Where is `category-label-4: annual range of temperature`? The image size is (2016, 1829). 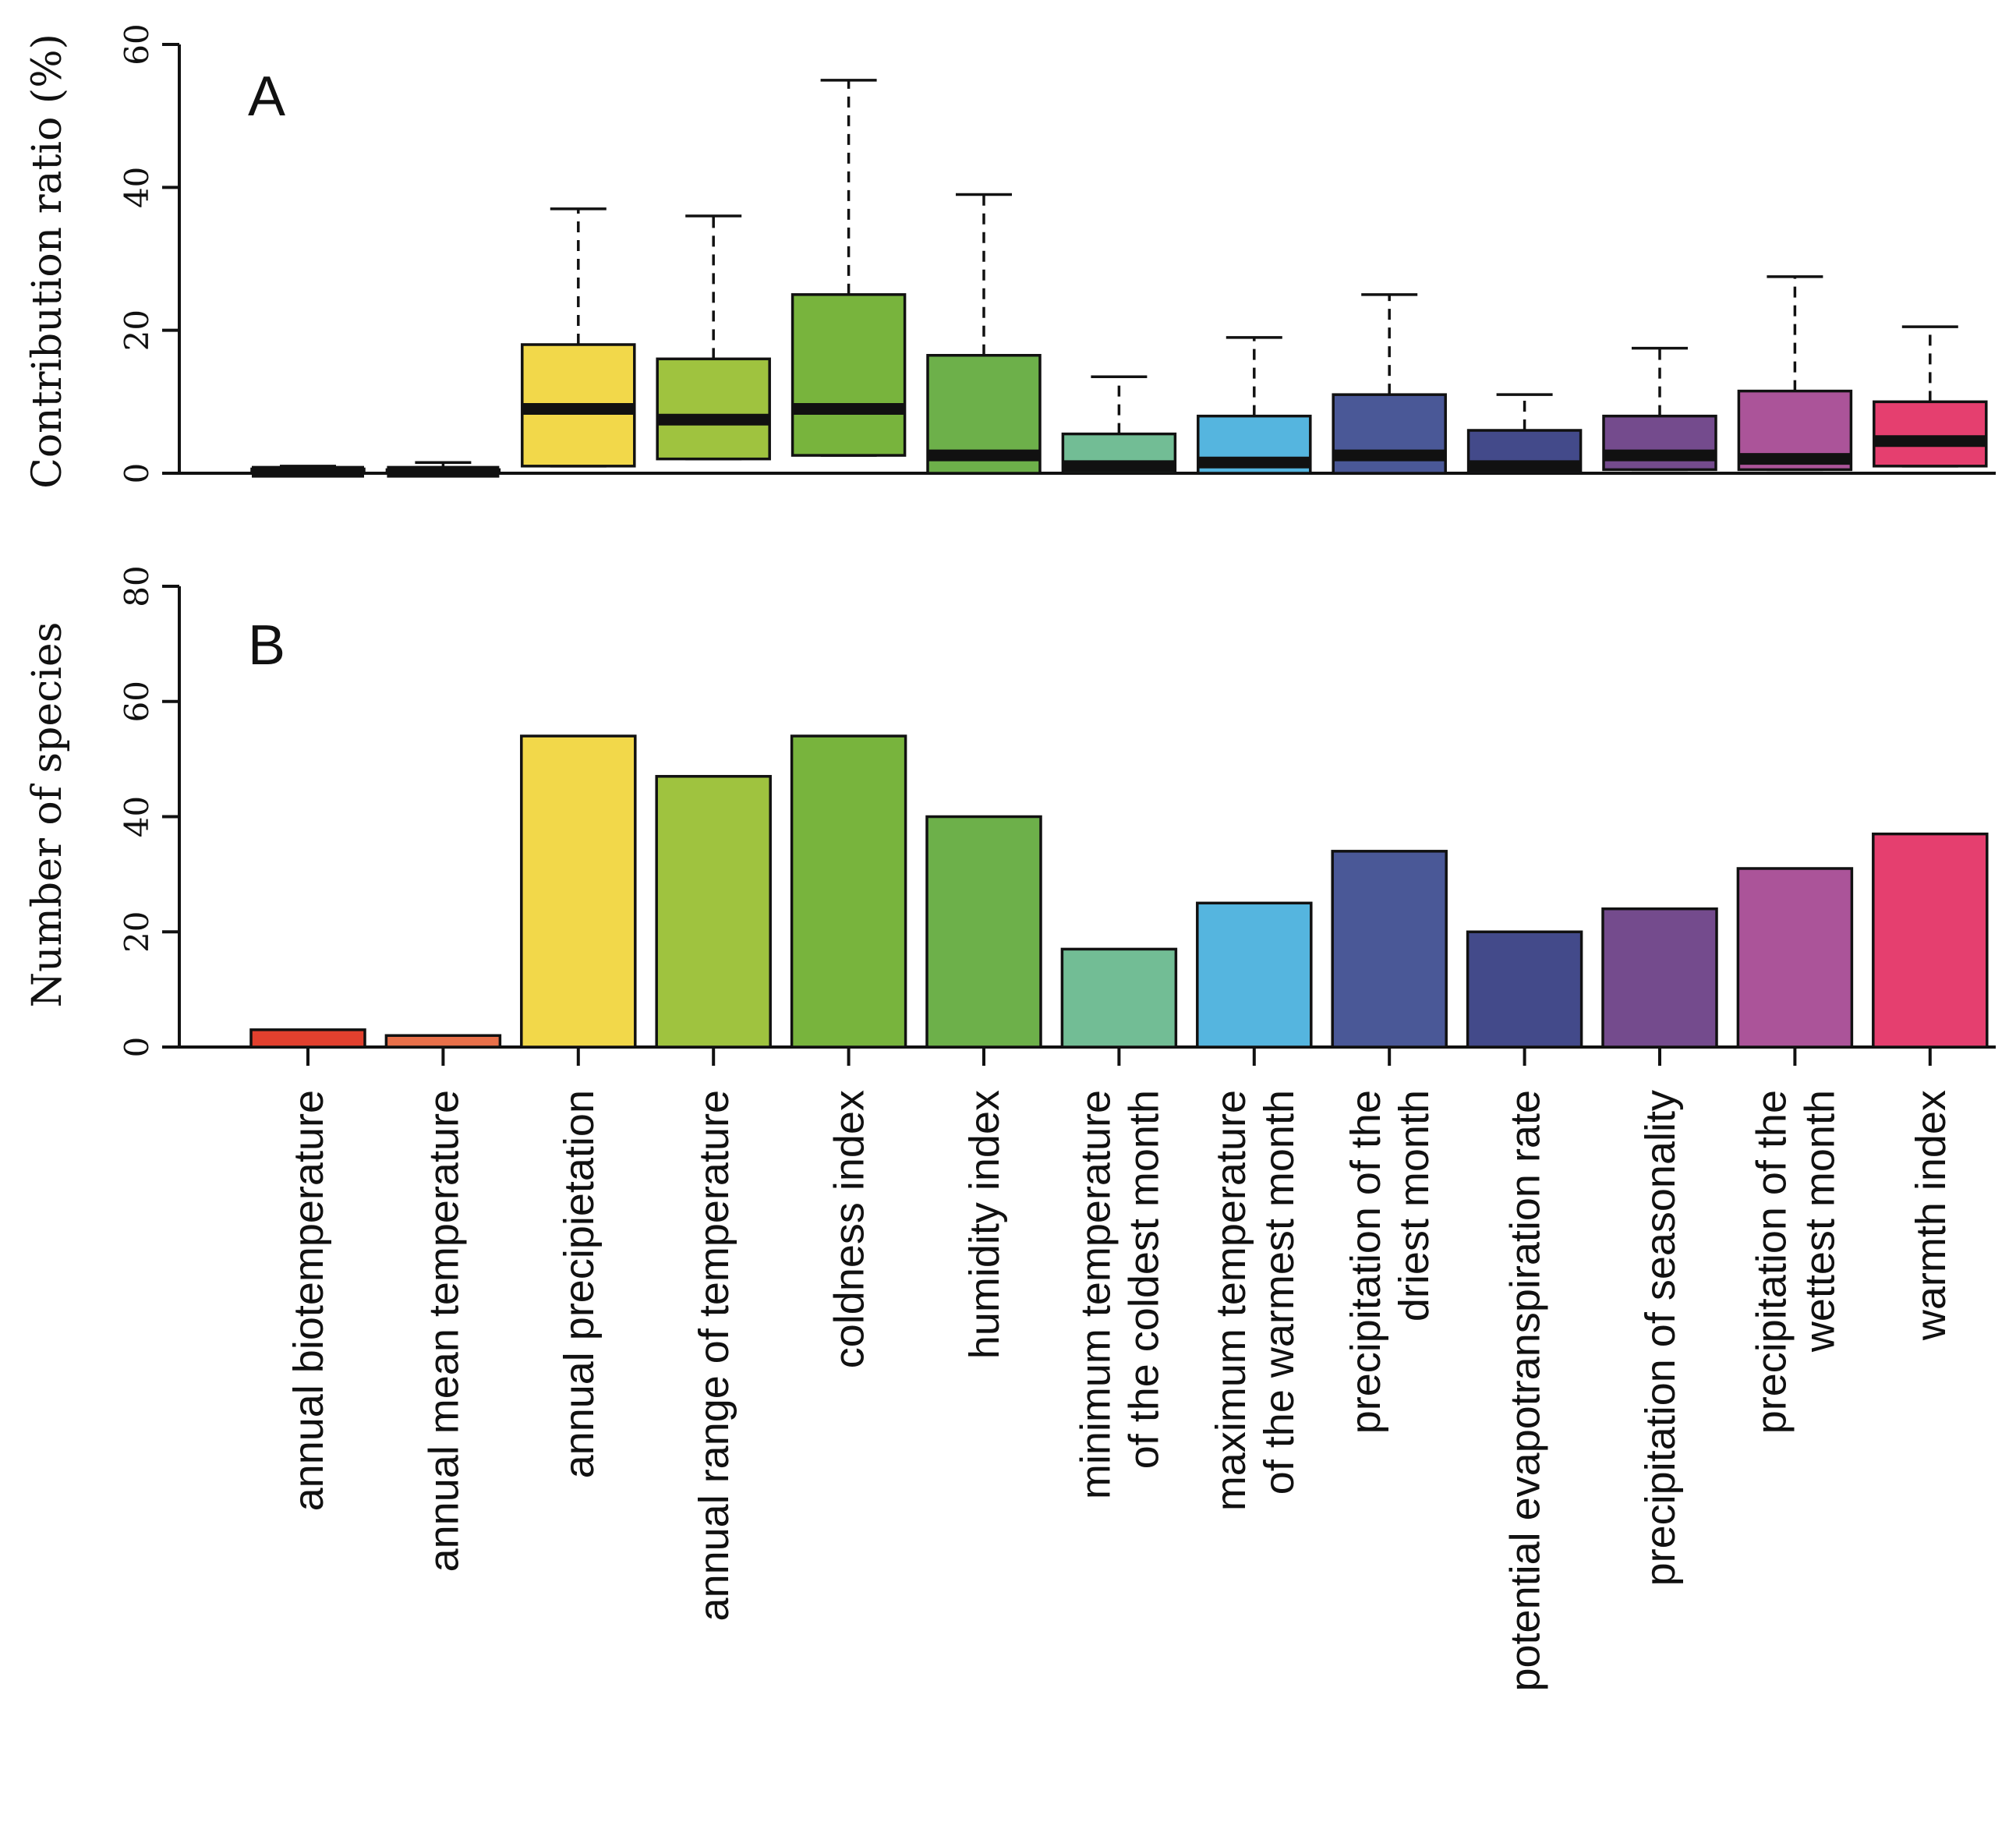
category-label-4: annual range of temperature is located at coordinates (714, 1355).